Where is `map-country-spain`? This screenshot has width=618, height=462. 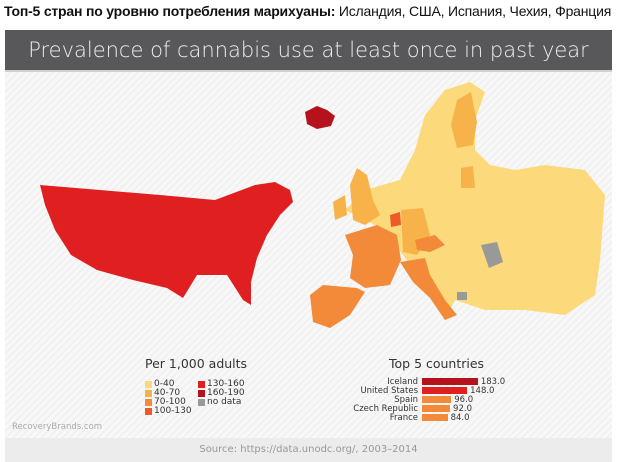 map-country-spain is located at coordinates (337, 306).